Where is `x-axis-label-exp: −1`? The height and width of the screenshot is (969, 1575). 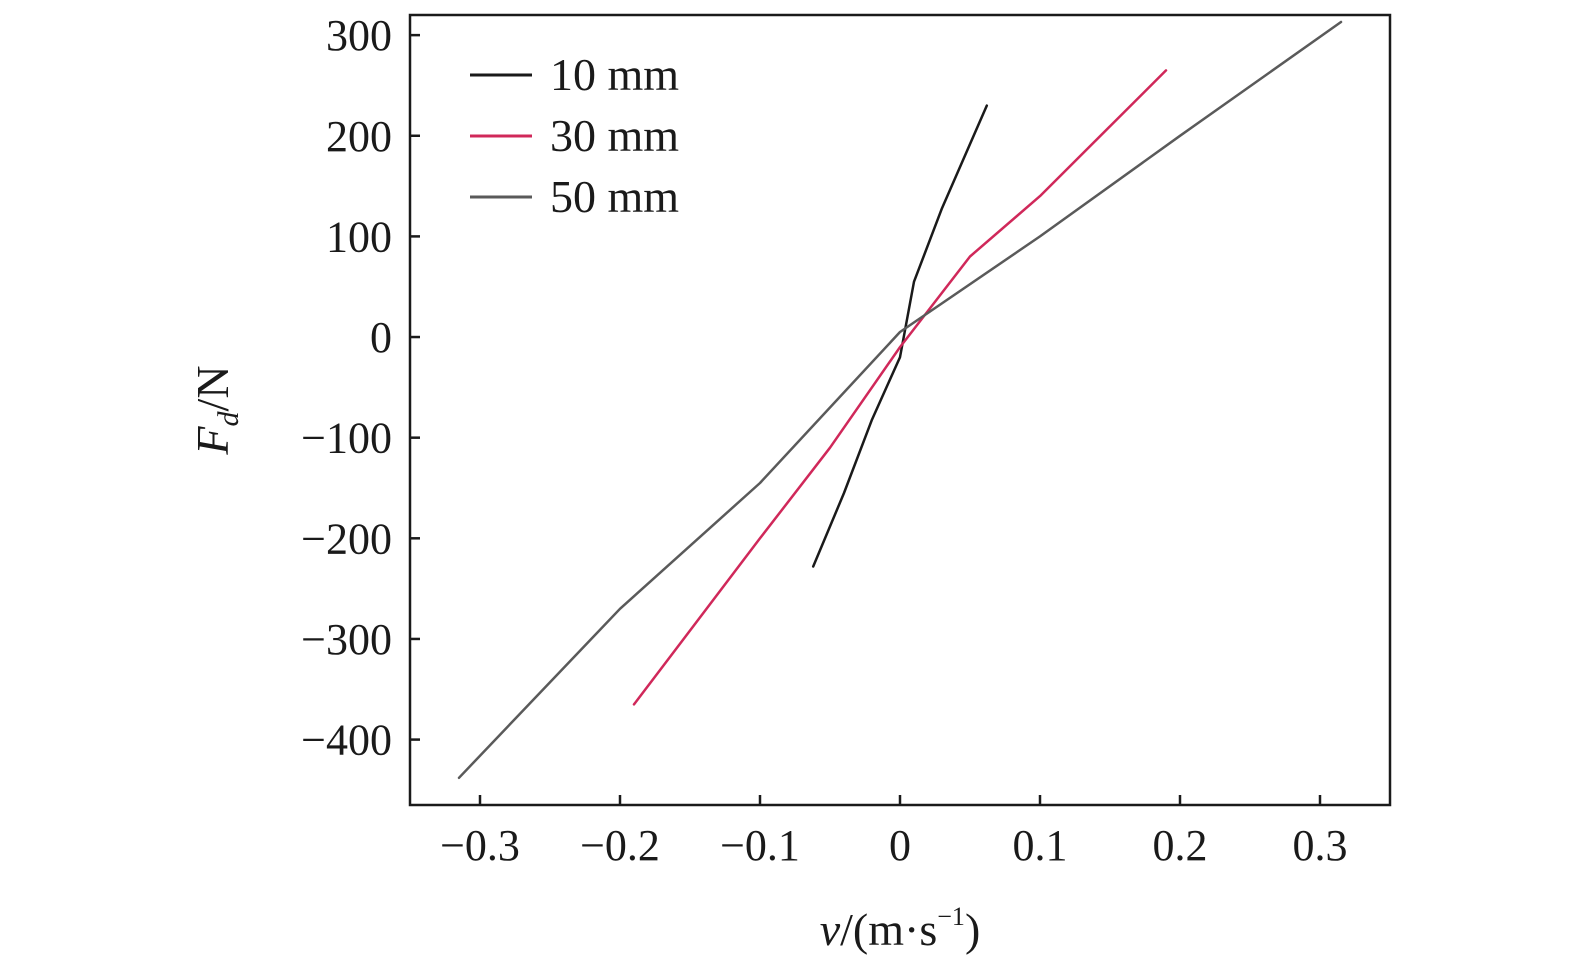
x-axis-label-exp: −1 is located at coordinates (951, 916).